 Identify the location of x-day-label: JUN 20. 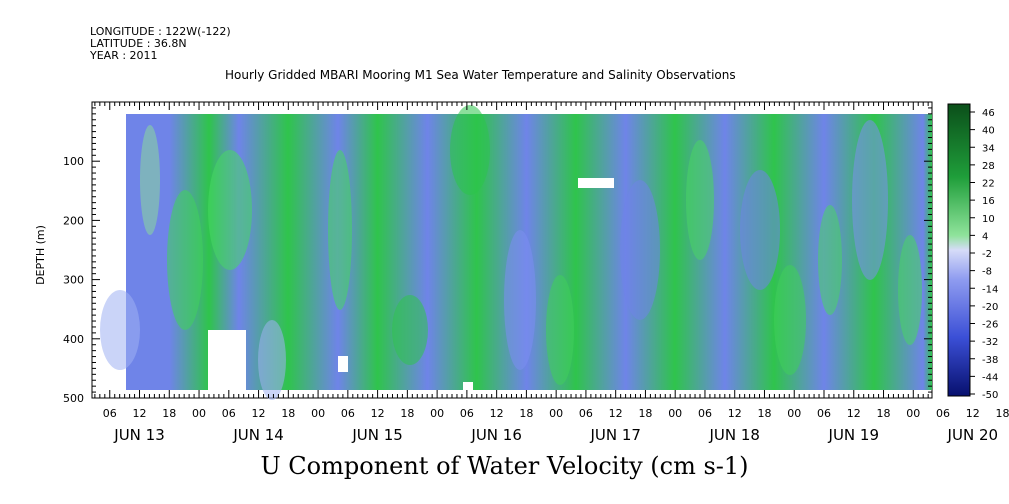
(972, 435).